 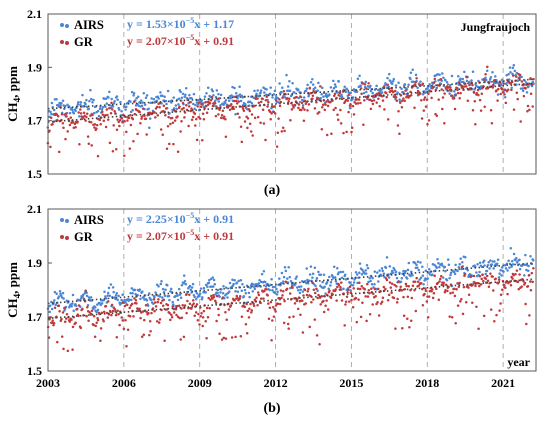 I want to click on panel-caption: (a), so click(x=272, y=190).